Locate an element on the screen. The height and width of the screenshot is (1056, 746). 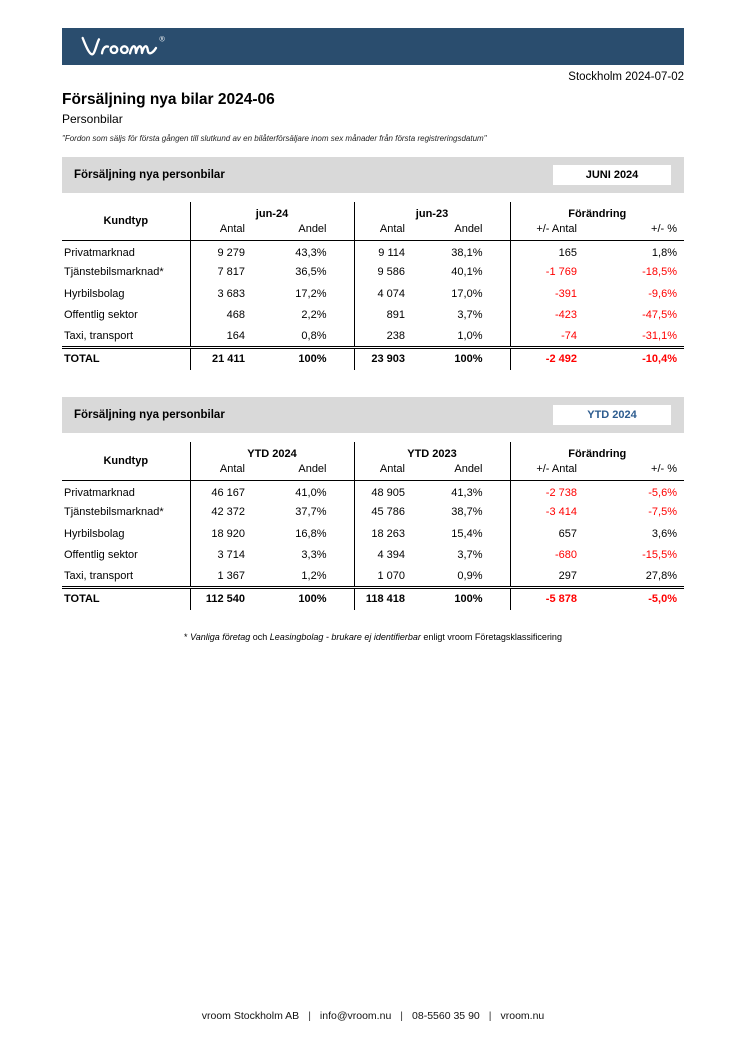
value-cell: 297 is located at coordinates (556, 577).